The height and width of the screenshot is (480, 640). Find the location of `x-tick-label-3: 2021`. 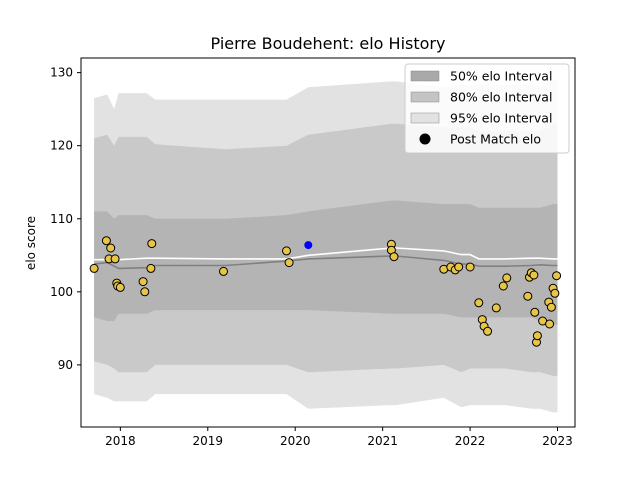

x-tick-label-3: 2021 is located at coordinates (382, 441).